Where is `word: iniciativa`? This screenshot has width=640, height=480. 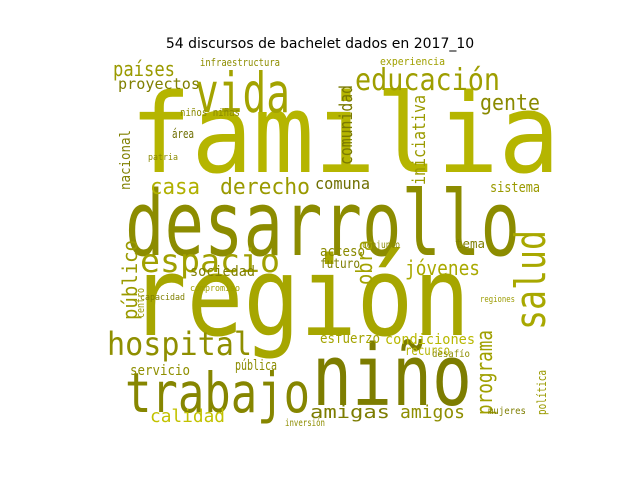
word: iniciativa is located at coordinates (419, 140).